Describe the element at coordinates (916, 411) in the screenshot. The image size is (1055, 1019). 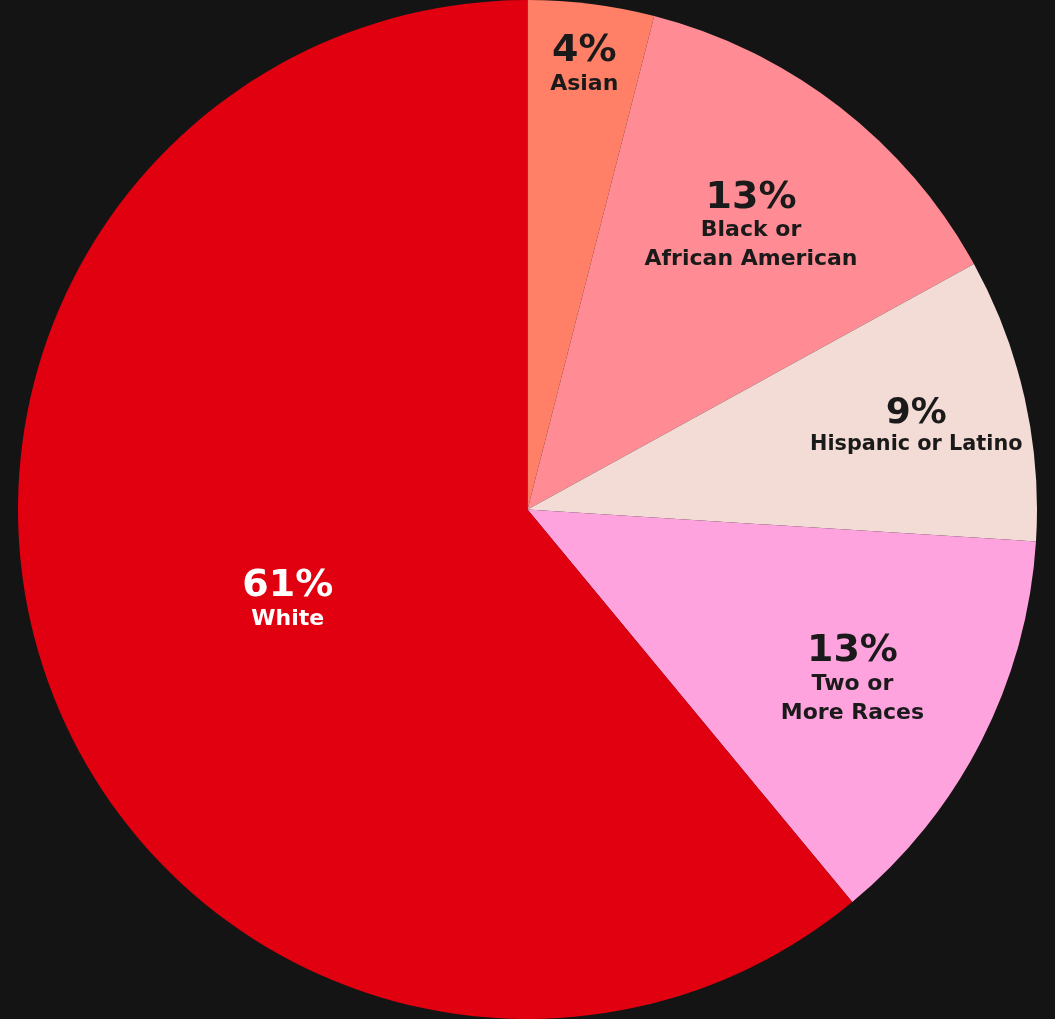
I see `data-label: 9%` at that location.